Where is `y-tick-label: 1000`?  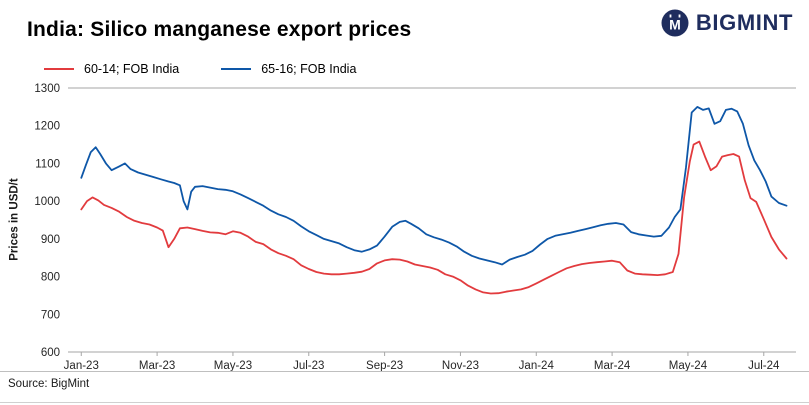
y-tick-label: 1000 is located at coordinates (47, 202).